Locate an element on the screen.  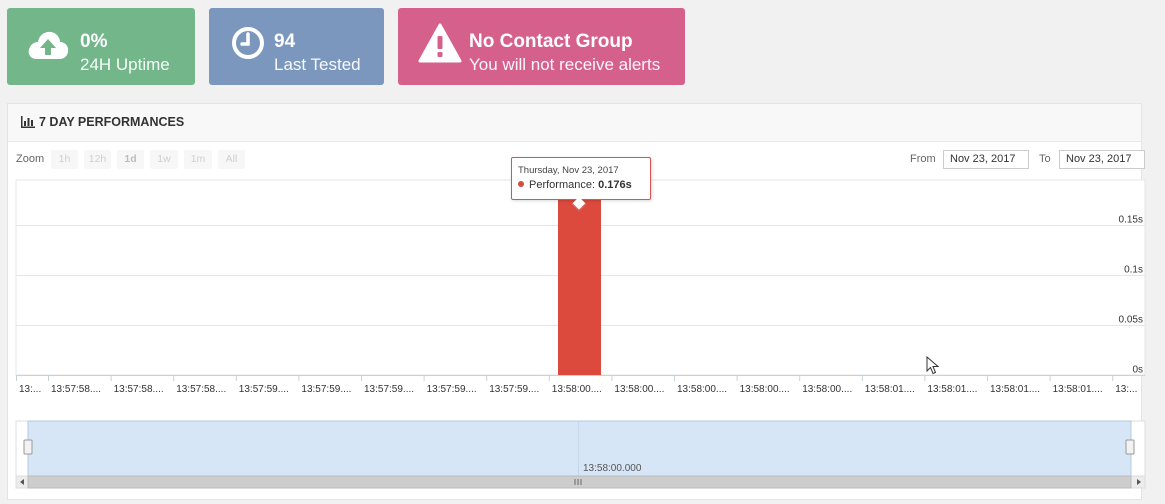
scrollbar-grip-icon is located at coordinates (578, 482).